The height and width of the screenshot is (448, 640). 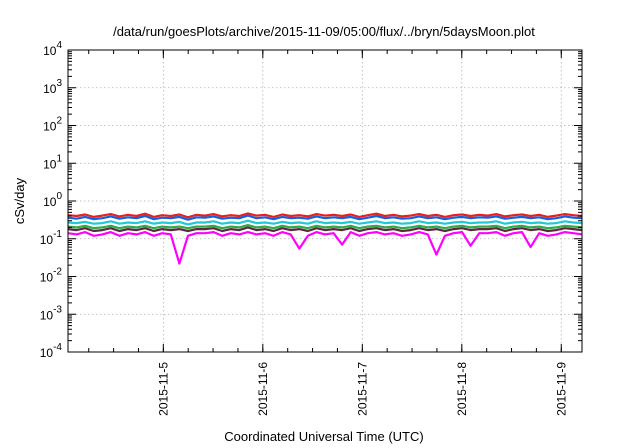 I want to click on y-tick-label: 10⁻³, so click(x=51, y=313).